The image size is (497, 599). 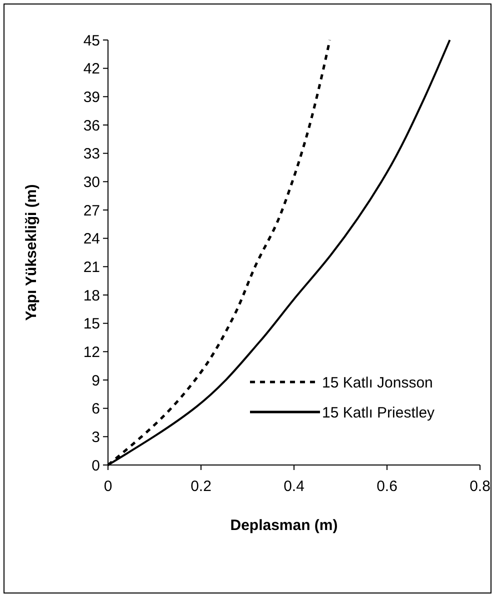 I want to click on x-tick-label: 0, so click(x=108, y=486).